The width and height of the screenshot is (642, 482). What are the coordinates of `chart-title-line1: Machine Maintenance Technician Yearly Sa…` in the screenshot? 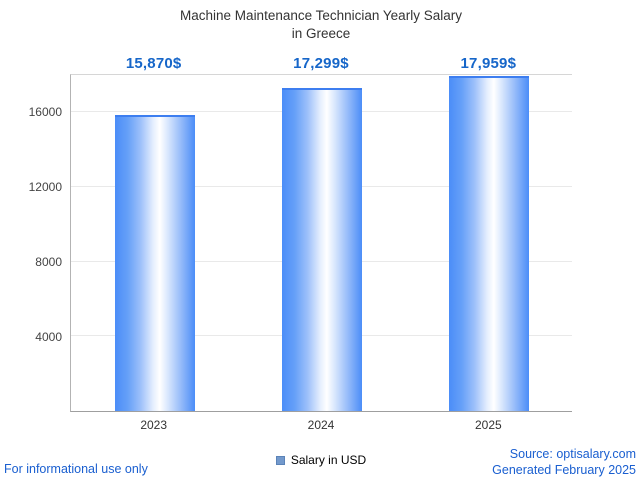 It's located at (321, 15).